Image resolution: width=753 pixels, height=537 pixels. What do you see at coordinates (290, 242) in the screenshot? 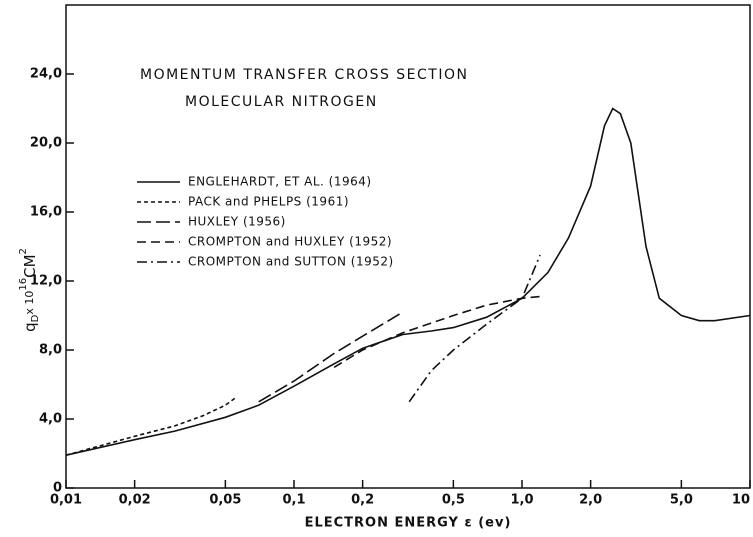
I see `legend-label: CROMPTON and HUXLEY (1952)` at bounding box center [290, 242].